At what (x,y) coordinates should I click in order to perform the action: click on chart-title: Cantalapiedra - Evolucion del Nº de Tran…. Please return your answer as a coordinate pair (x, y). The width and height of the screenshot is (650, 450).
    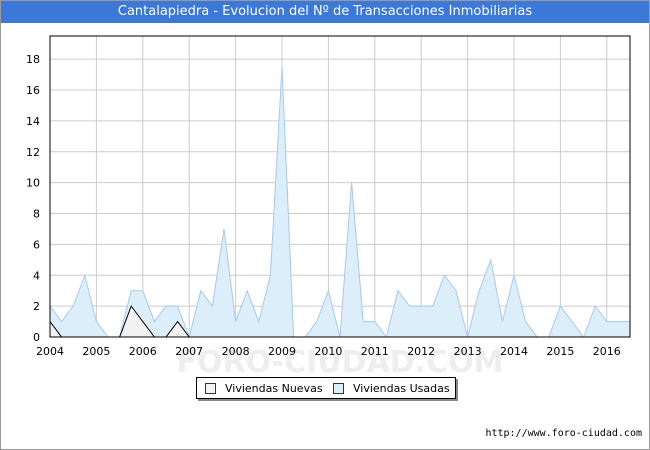
    Looking at the image, I should click on (325, 12).